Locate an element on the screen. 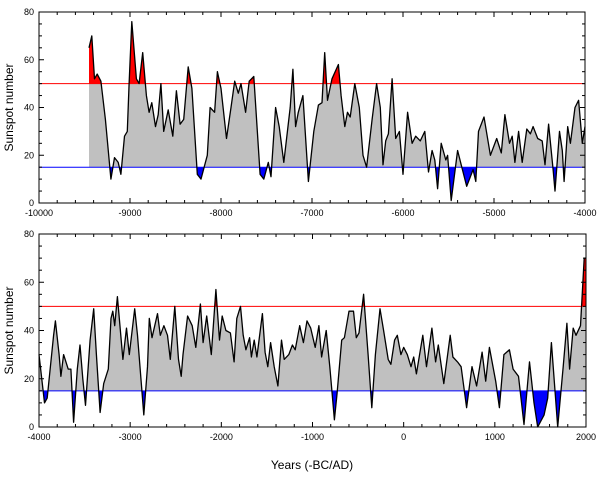  x-tick-label: -1000 is located at coordinates (312, 437).